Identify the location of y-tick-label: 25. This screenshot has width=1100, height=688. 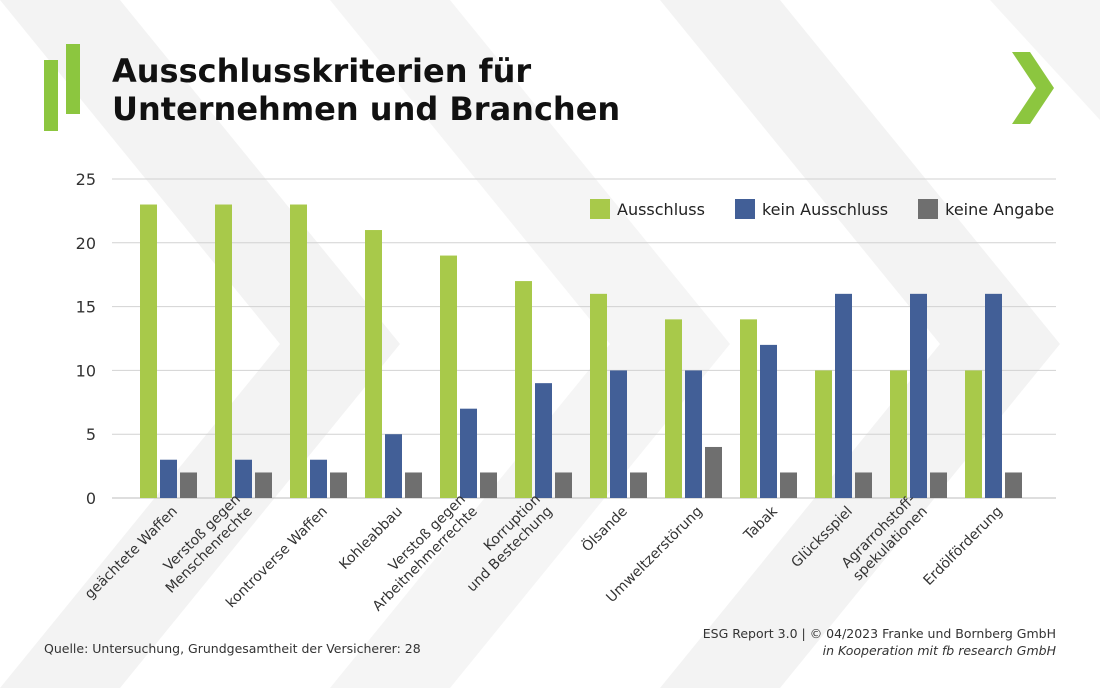
(86, 179).